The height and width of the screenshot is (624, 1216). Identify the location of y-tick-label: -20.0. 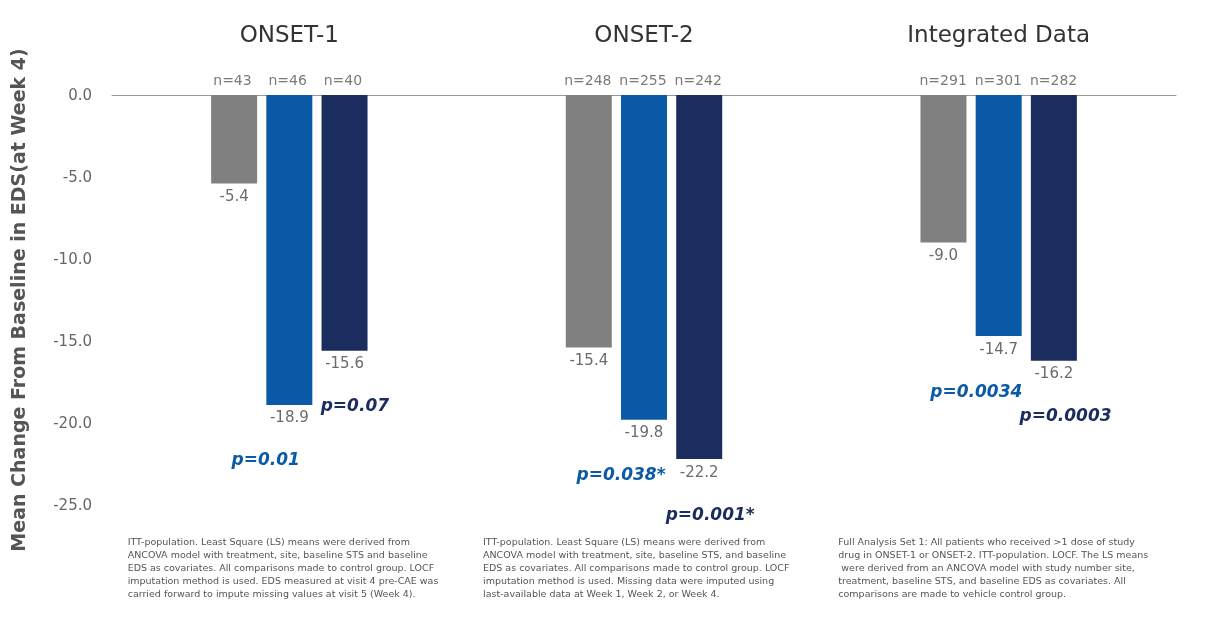
(72, 423).